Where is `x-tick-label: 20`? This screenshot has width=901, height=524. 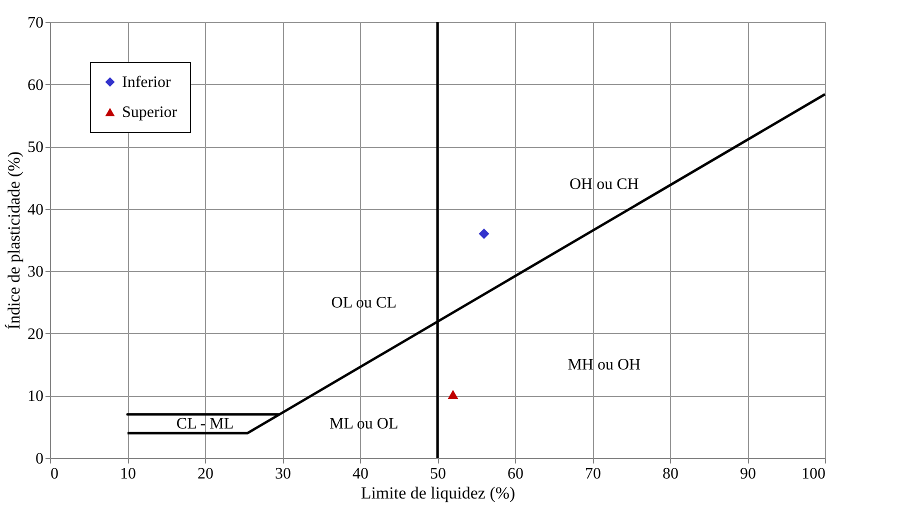
x-tick-label: 20 is located at coordinates (206, 474).